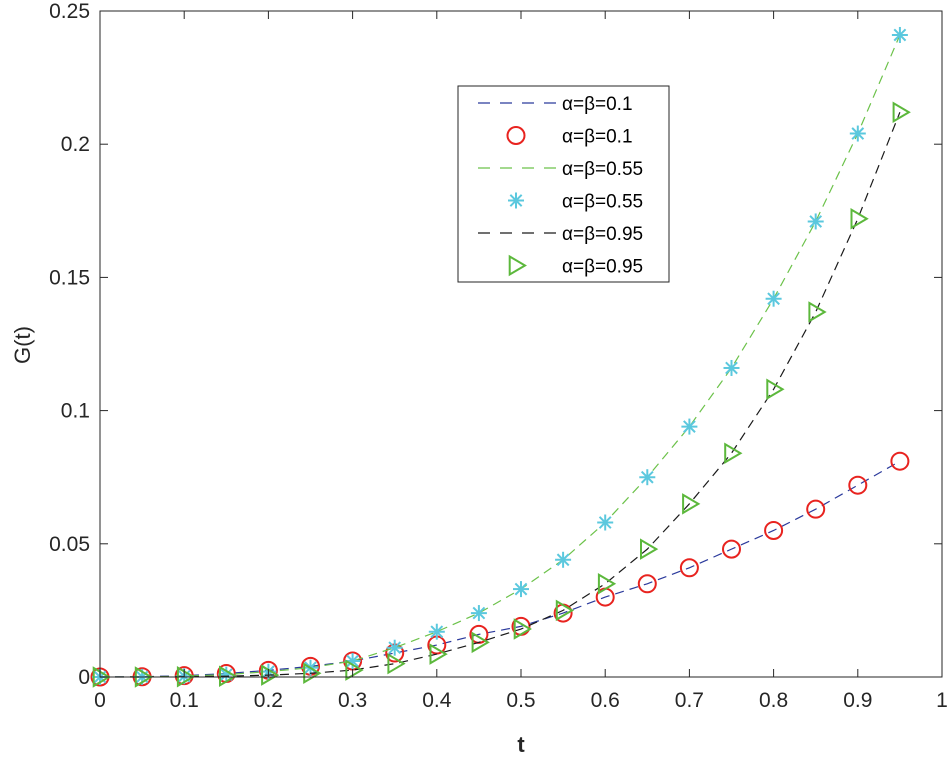 The image size is (949, 759). I want to click on legend-box, so click(563, 184).